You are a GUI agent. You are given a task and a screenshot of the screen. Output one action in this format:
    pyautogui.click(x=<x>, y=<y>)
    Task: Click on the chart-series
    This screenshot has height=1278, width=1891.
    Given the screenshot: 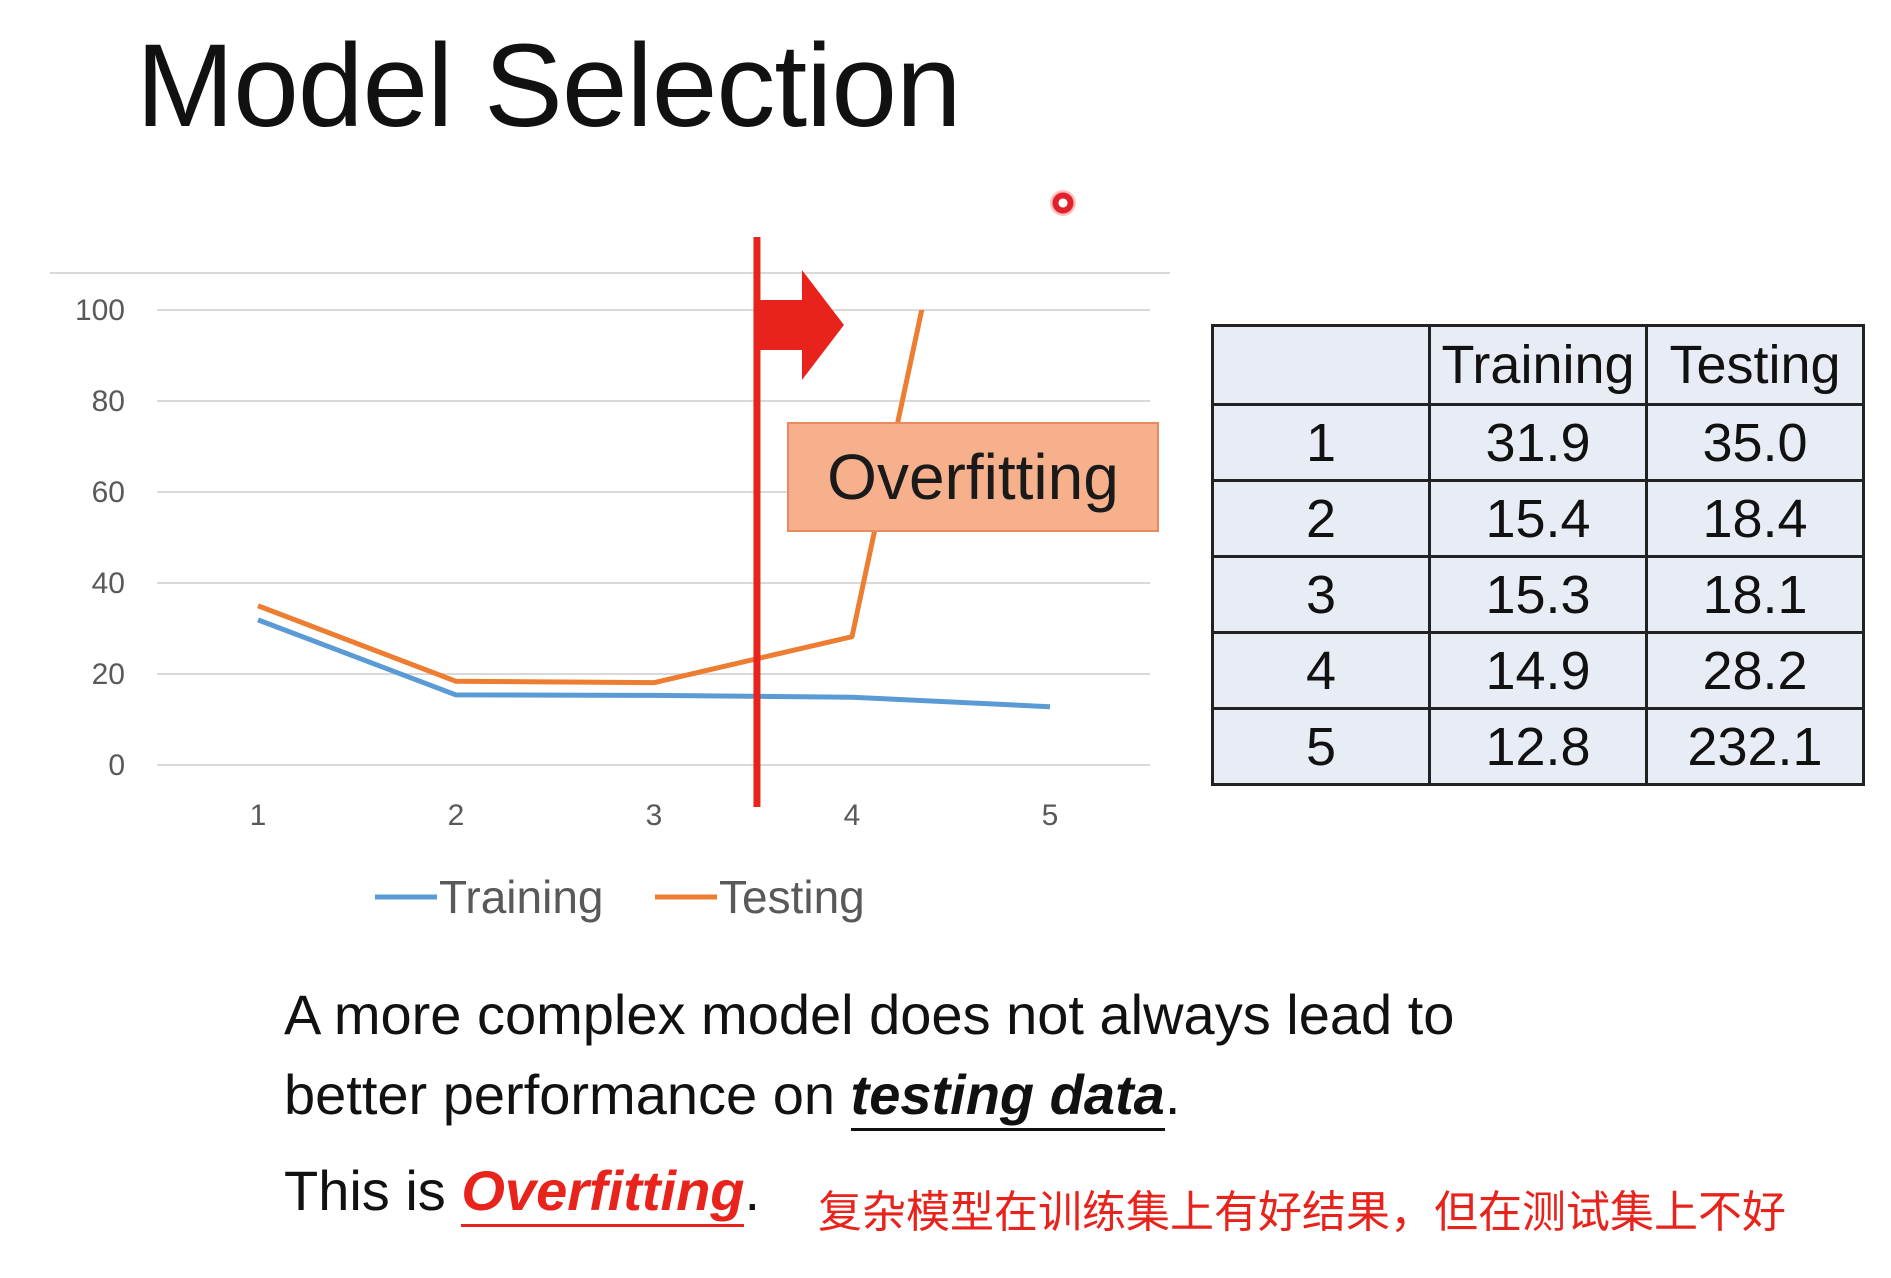 What is the action you would take?
    pyautogui.click(x=654, y=510)
    